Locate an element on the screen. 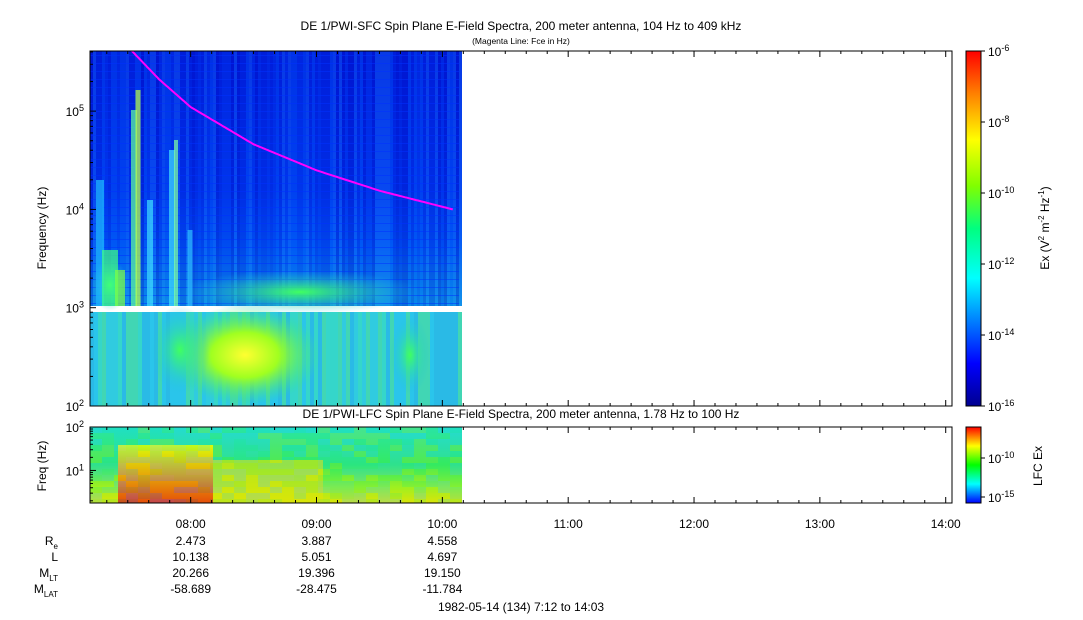 The height and width of the screenshot is (620, 1083). lfc-colorbar-ticks: 10-10 10-15 is located at coordinates (997, 477).